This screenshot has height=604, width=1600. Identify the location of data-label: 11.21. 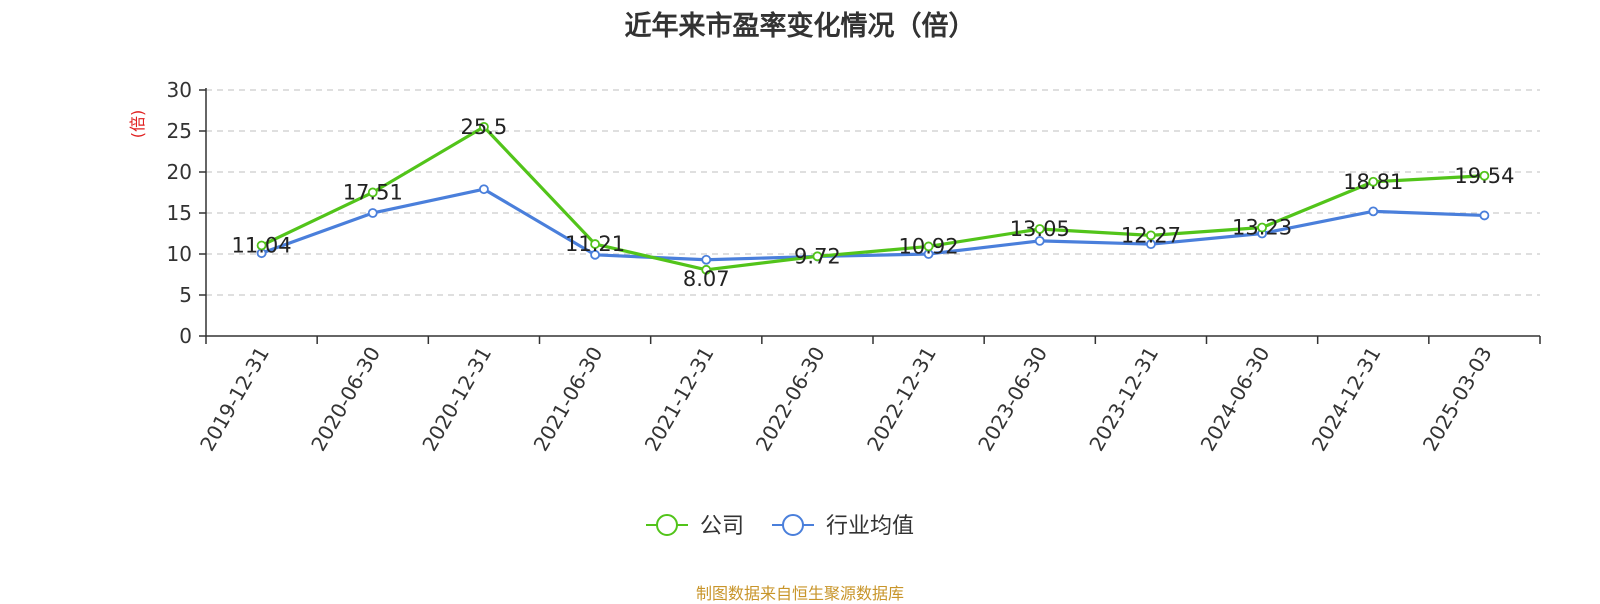
(595, 244).